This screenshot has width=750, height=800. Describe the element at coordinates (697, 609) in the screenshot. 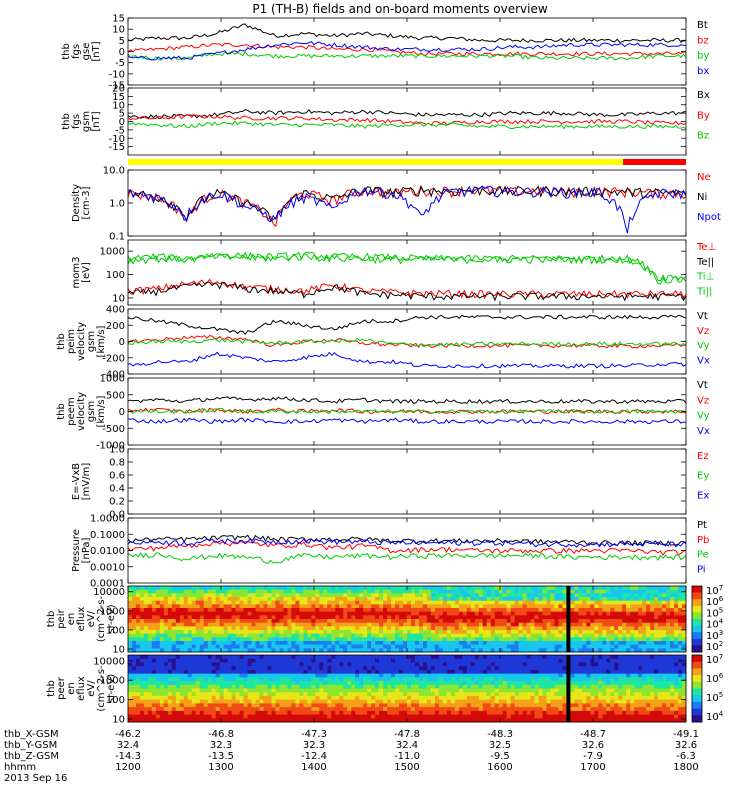

I see `colorbar-segment` at that location.